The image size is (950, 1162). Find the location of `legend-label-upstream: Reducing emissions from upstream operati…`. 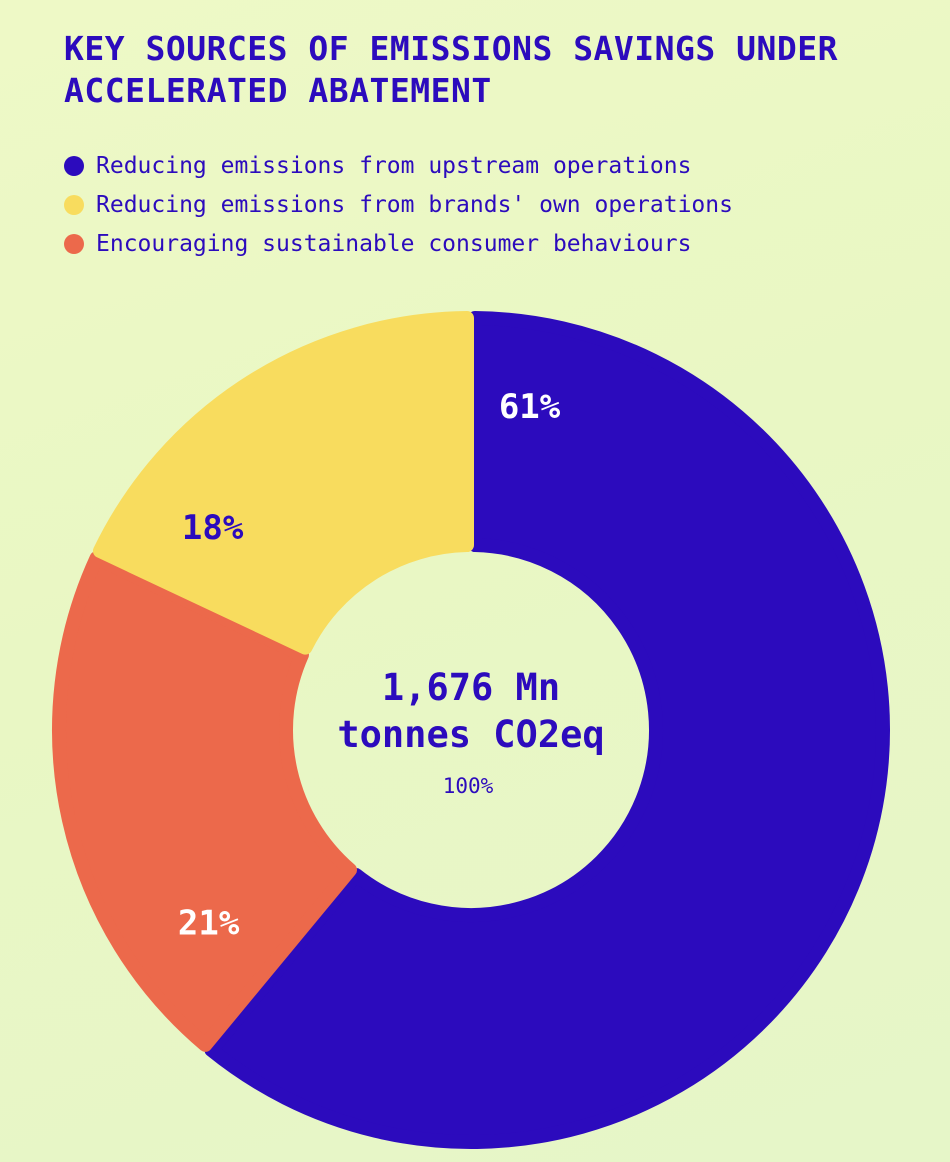

legend-label-upstream: Reducing emissions from upstream operati… is located at coordinates (394, 165).